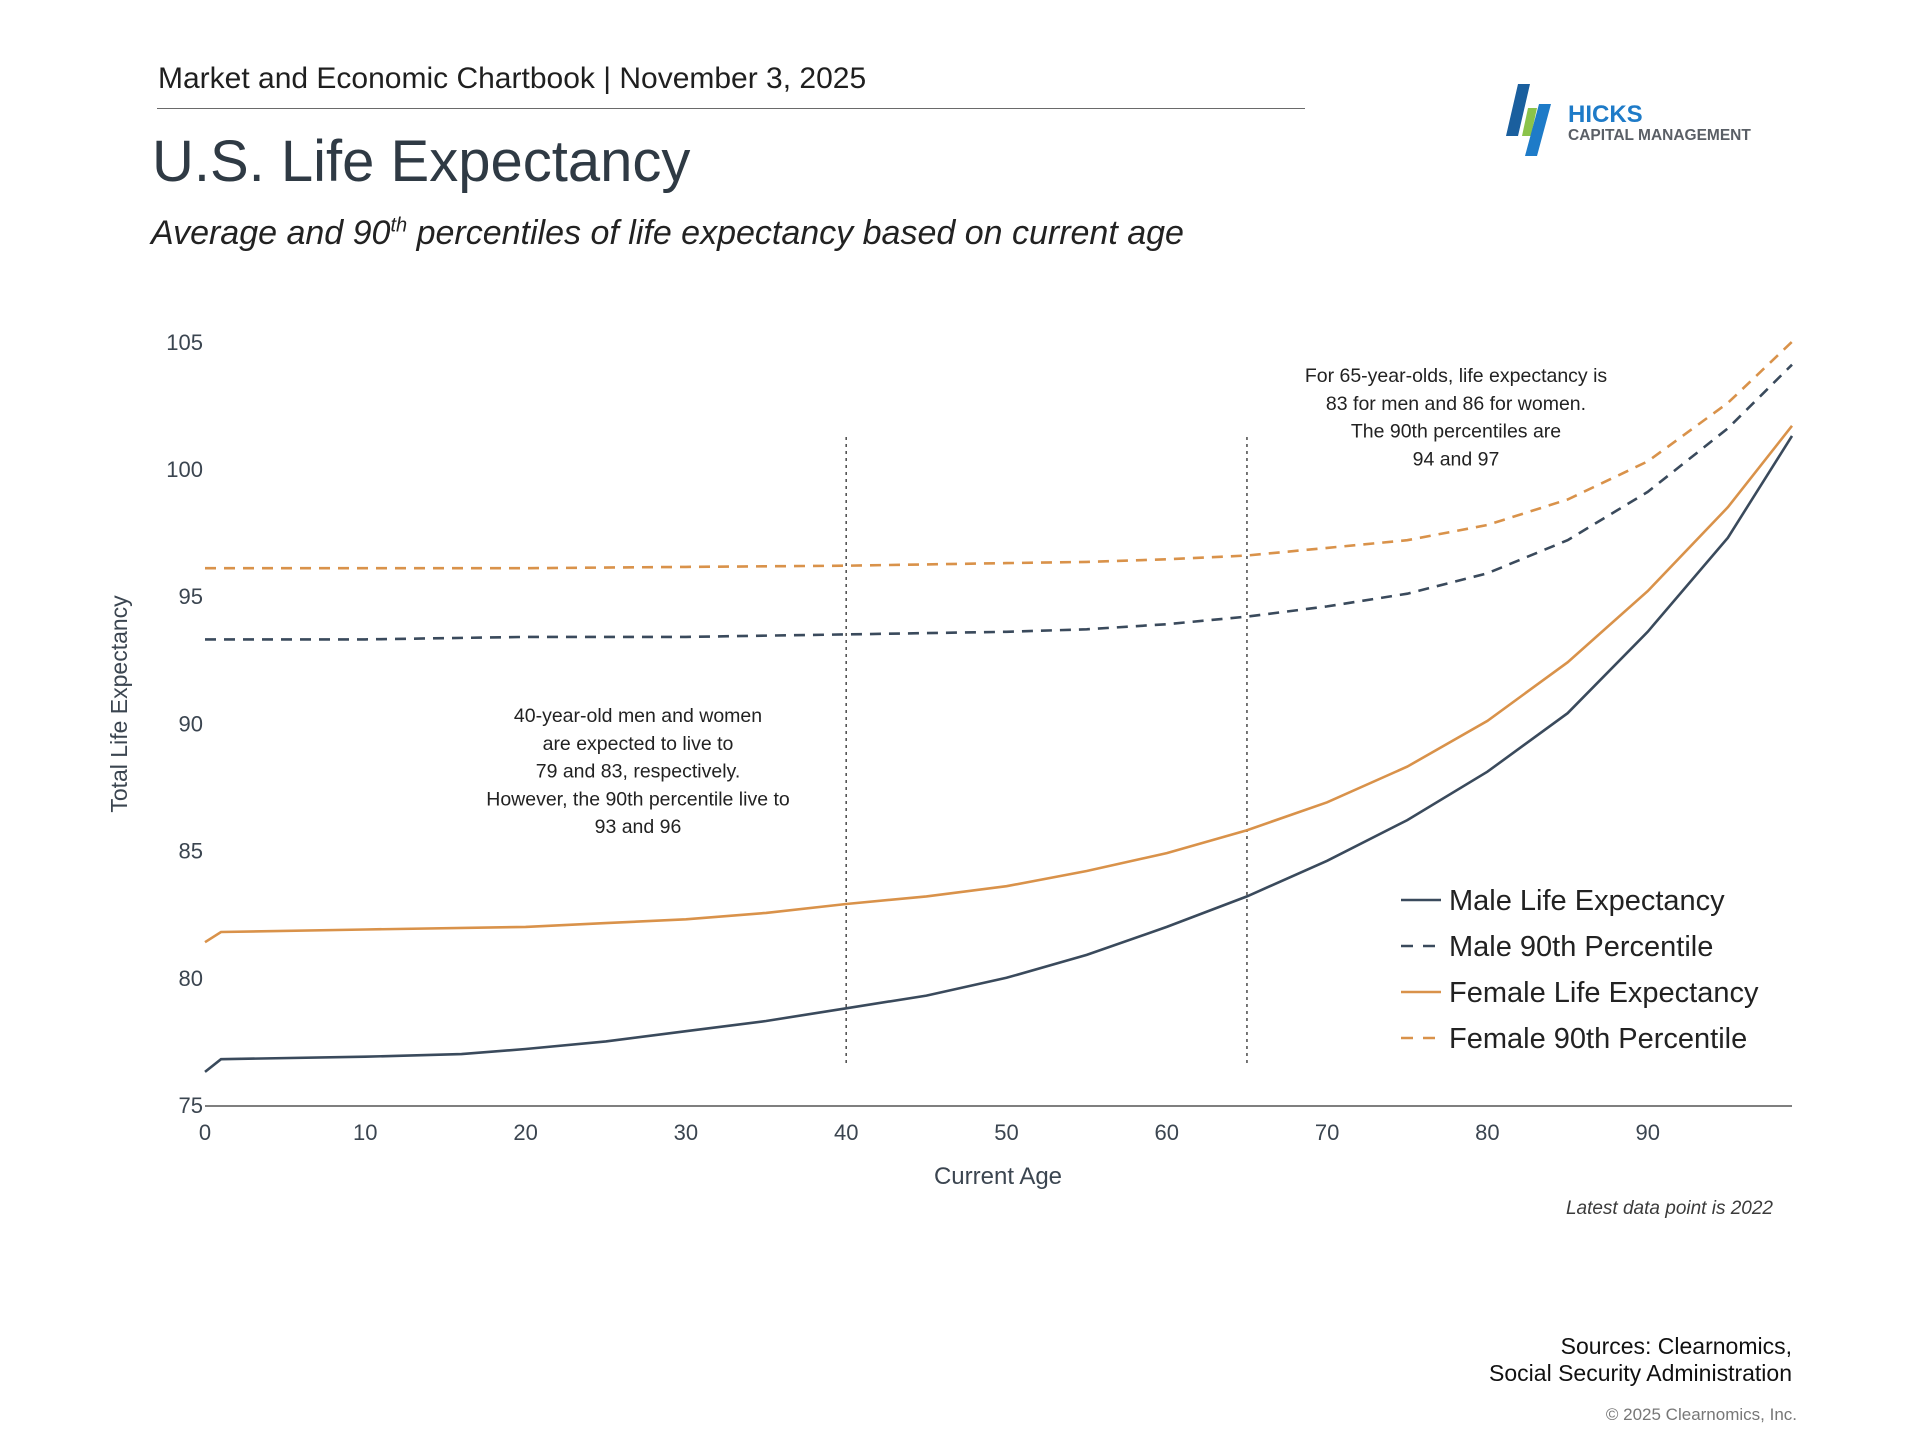 The image size is (1920, 1440). I want to click on subtitle-pre: Average and 90, so click(271, 233).